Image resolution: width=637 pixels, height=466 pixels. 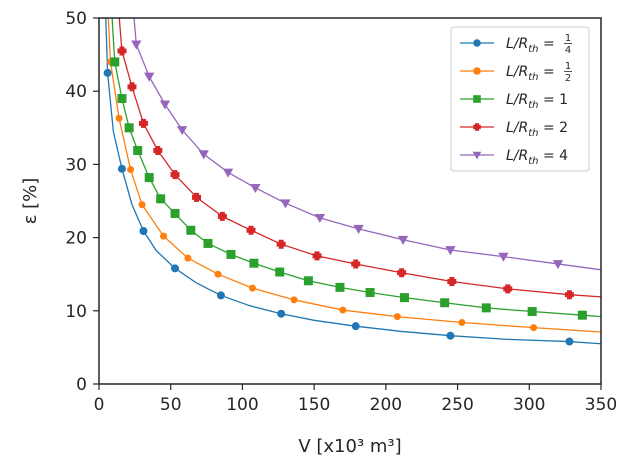 I want to click on legend-fraction-denominator: 4, so click(x=568, y=50).